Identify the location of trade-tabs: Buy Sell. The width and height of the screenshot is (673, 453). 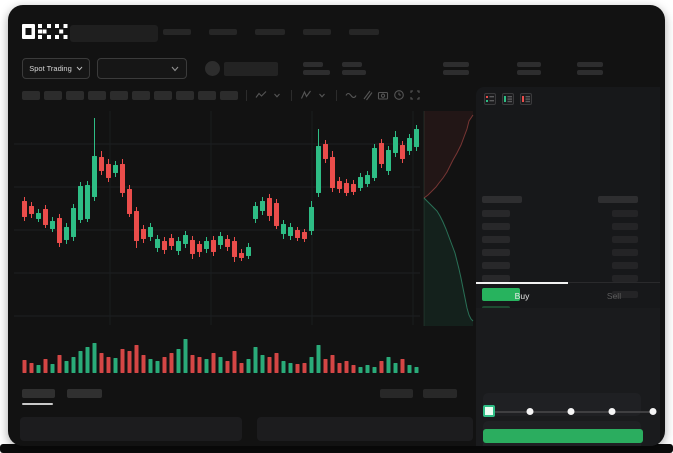
(568, 295).